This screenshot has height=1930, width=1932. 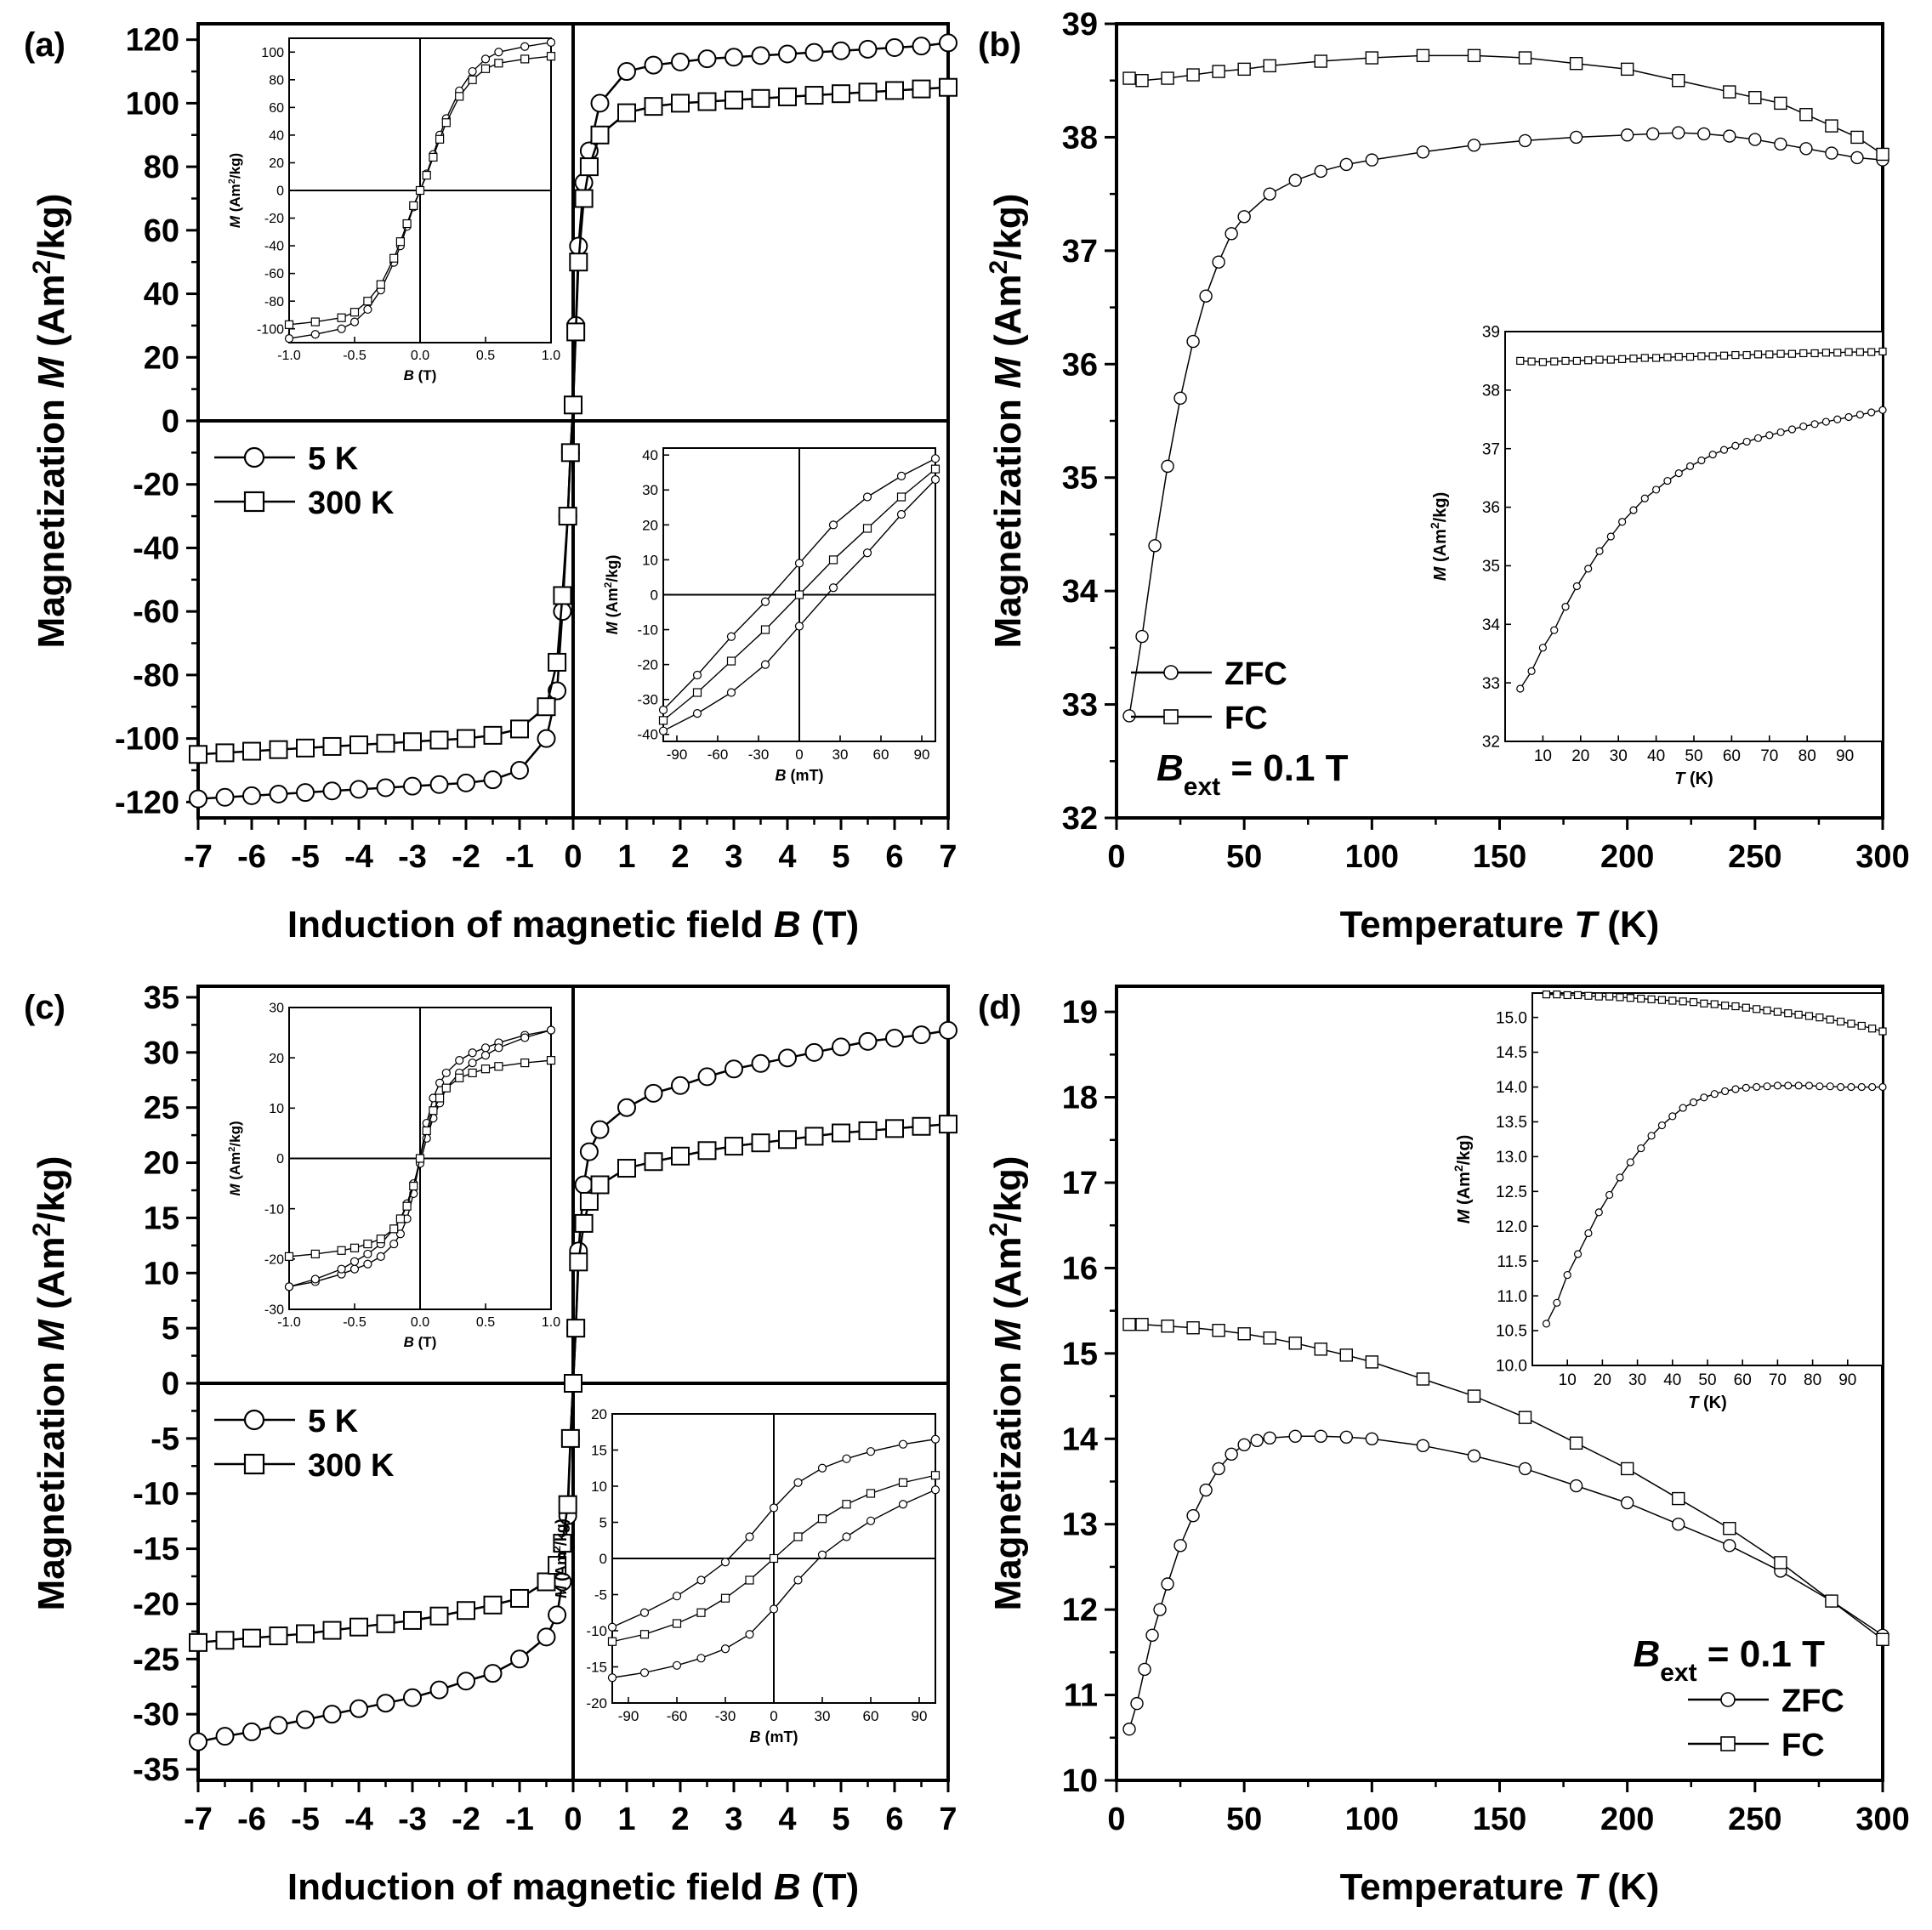 What do you see at coordinates (1080, 479) in the screenshot?
I see `y-tick-label: 35` at bounding box center [1080, 479].